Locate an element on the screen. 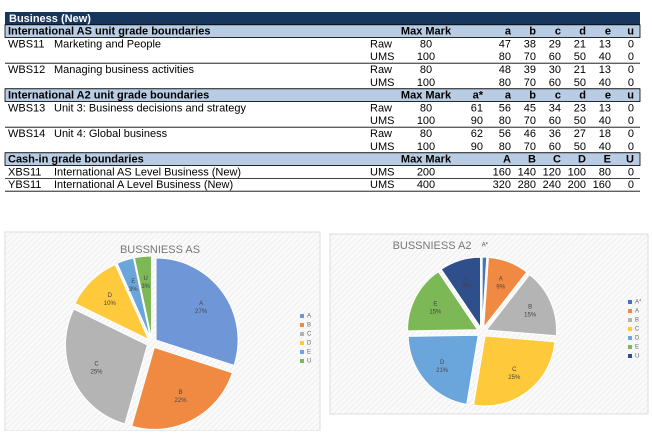 Image resolution: width=652 pixels, height=436 pixels. grade-boundary: 34 is located at coordinates (555, 108).